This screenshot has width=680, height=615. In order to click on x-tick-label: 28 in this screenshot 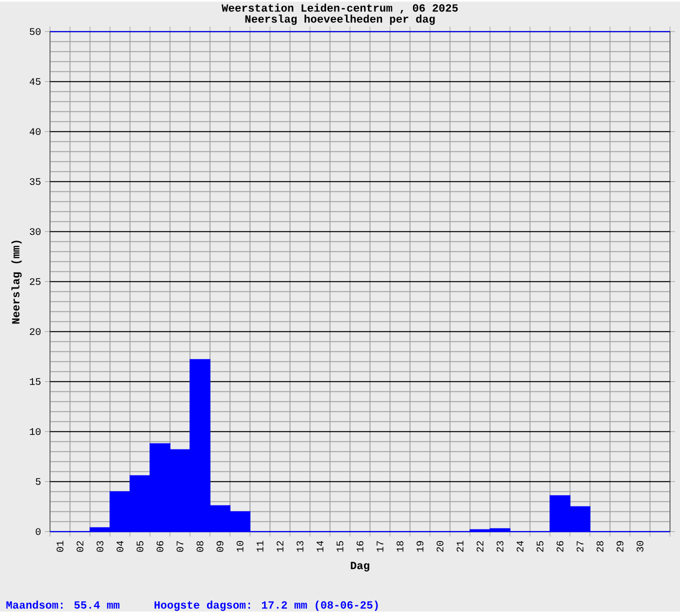, I will do `click(600, 546)`.